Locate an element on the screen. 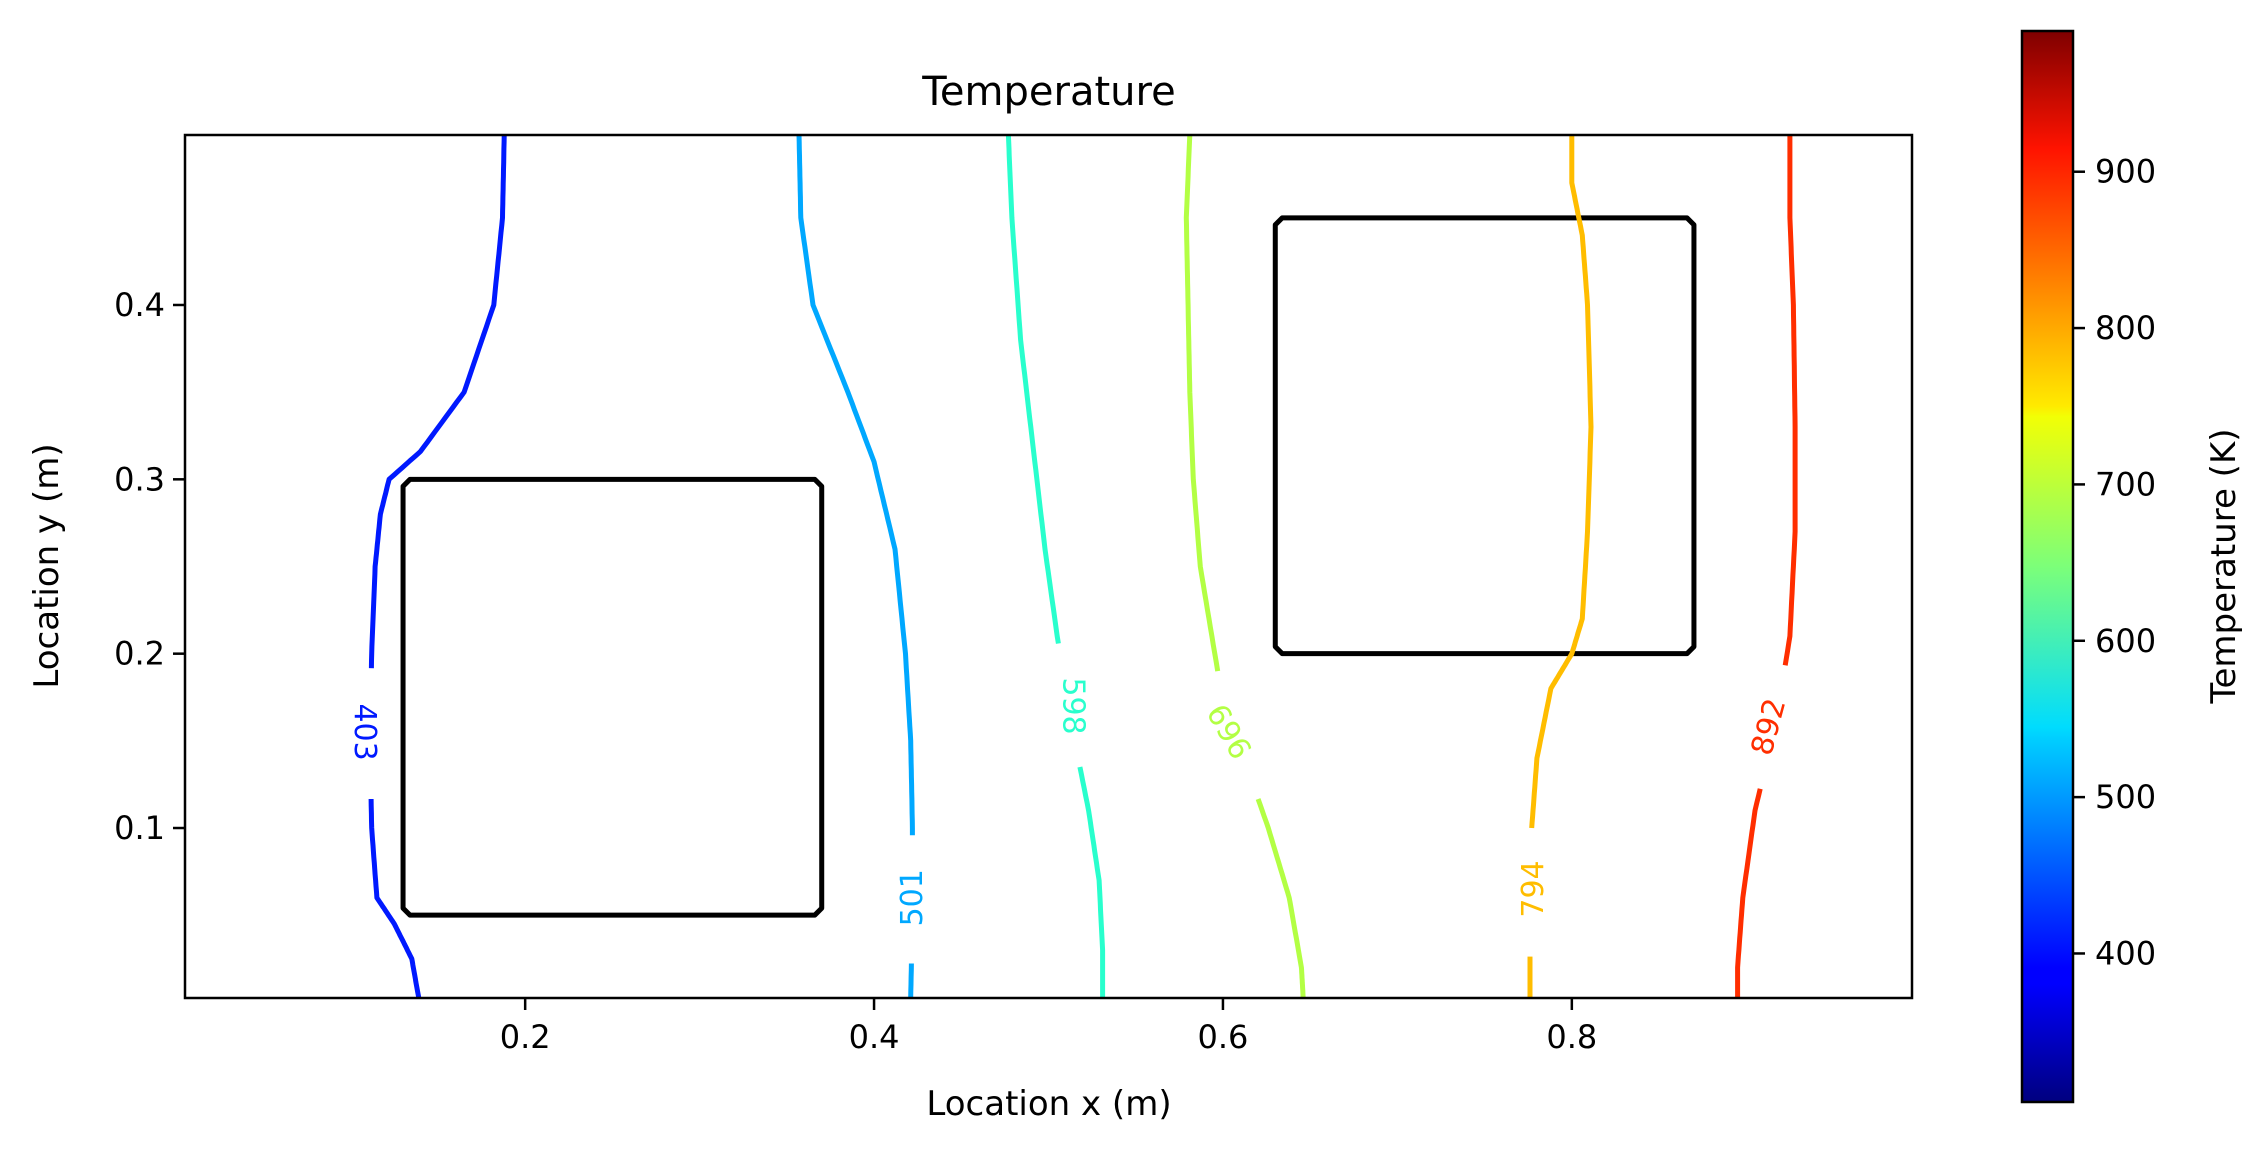  y-tick-label: 0.3 is located at coordinates (139, 479).